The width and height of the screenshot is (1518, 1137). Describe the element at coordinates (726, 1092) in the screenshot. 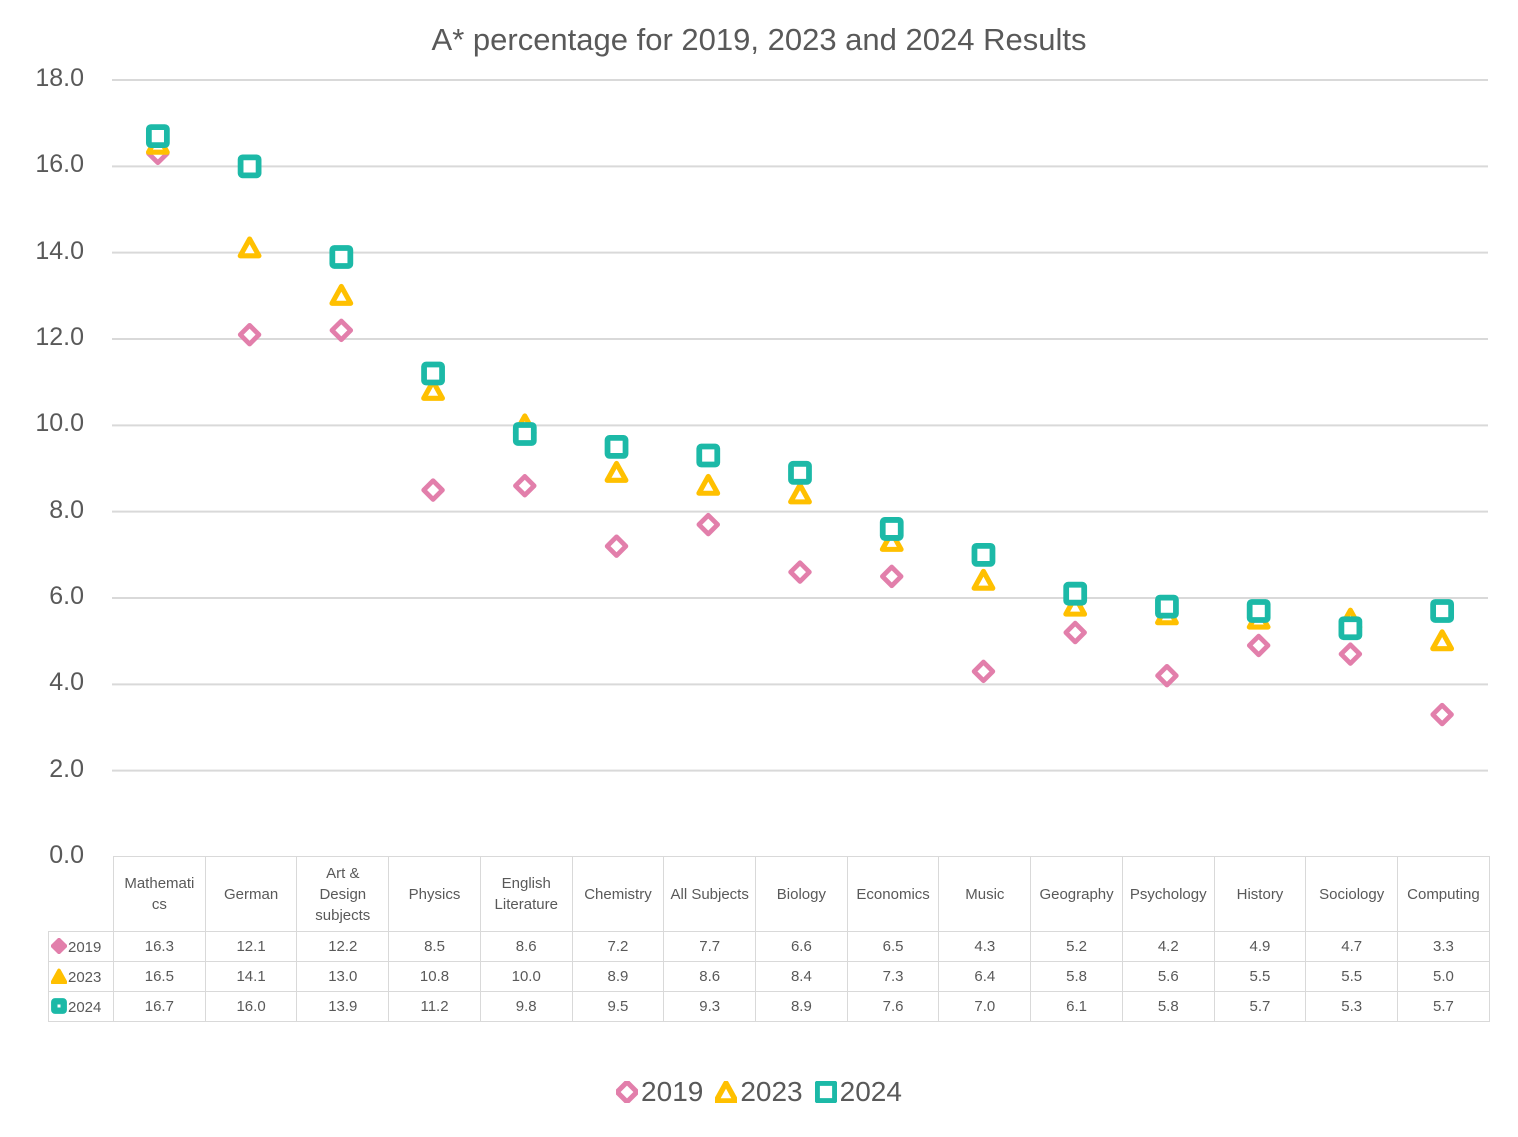

I see `triangle-marker-icon` at that location.